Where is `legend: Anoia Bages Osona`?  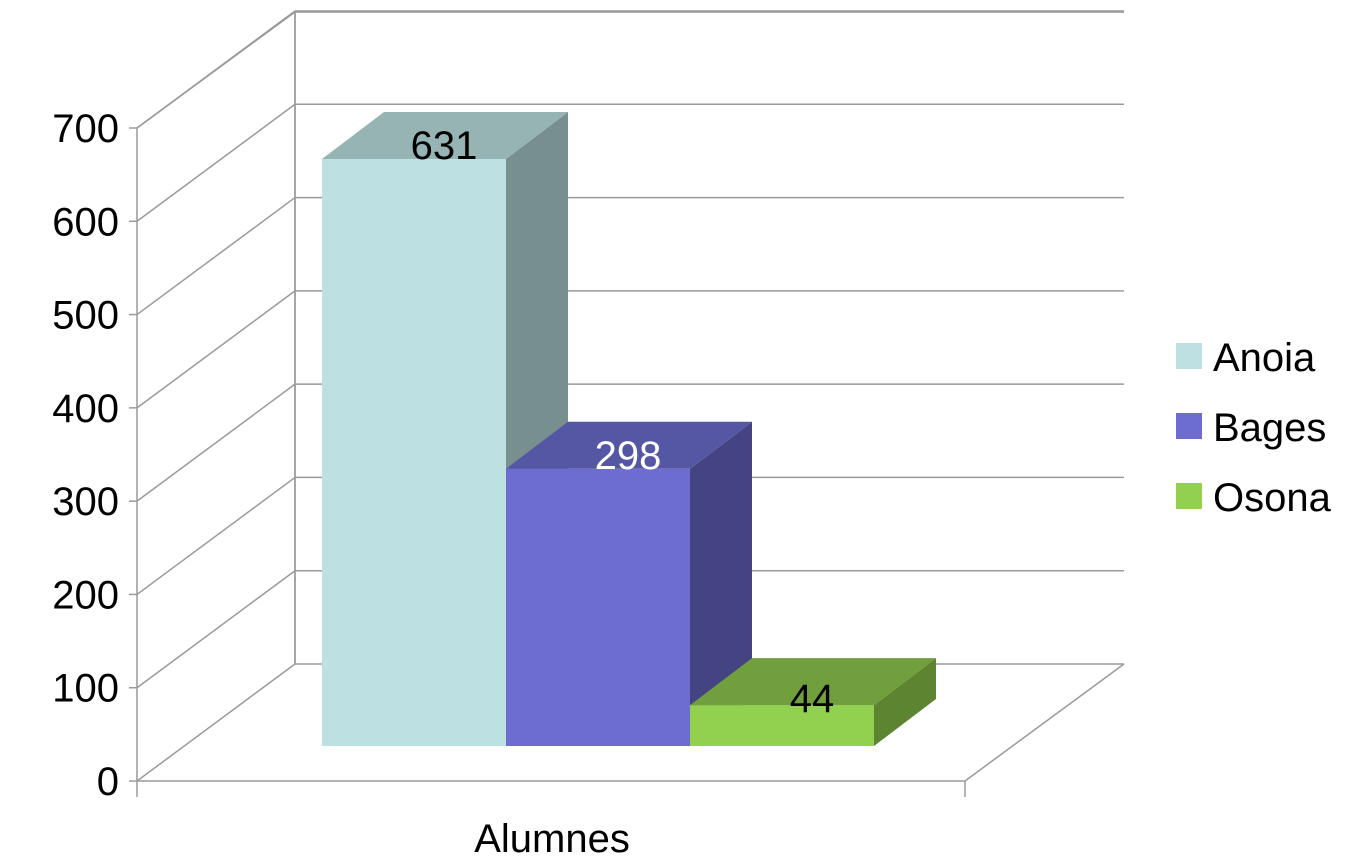
legend: Anoia Bages Osona is located at coordinates (1254, 428).